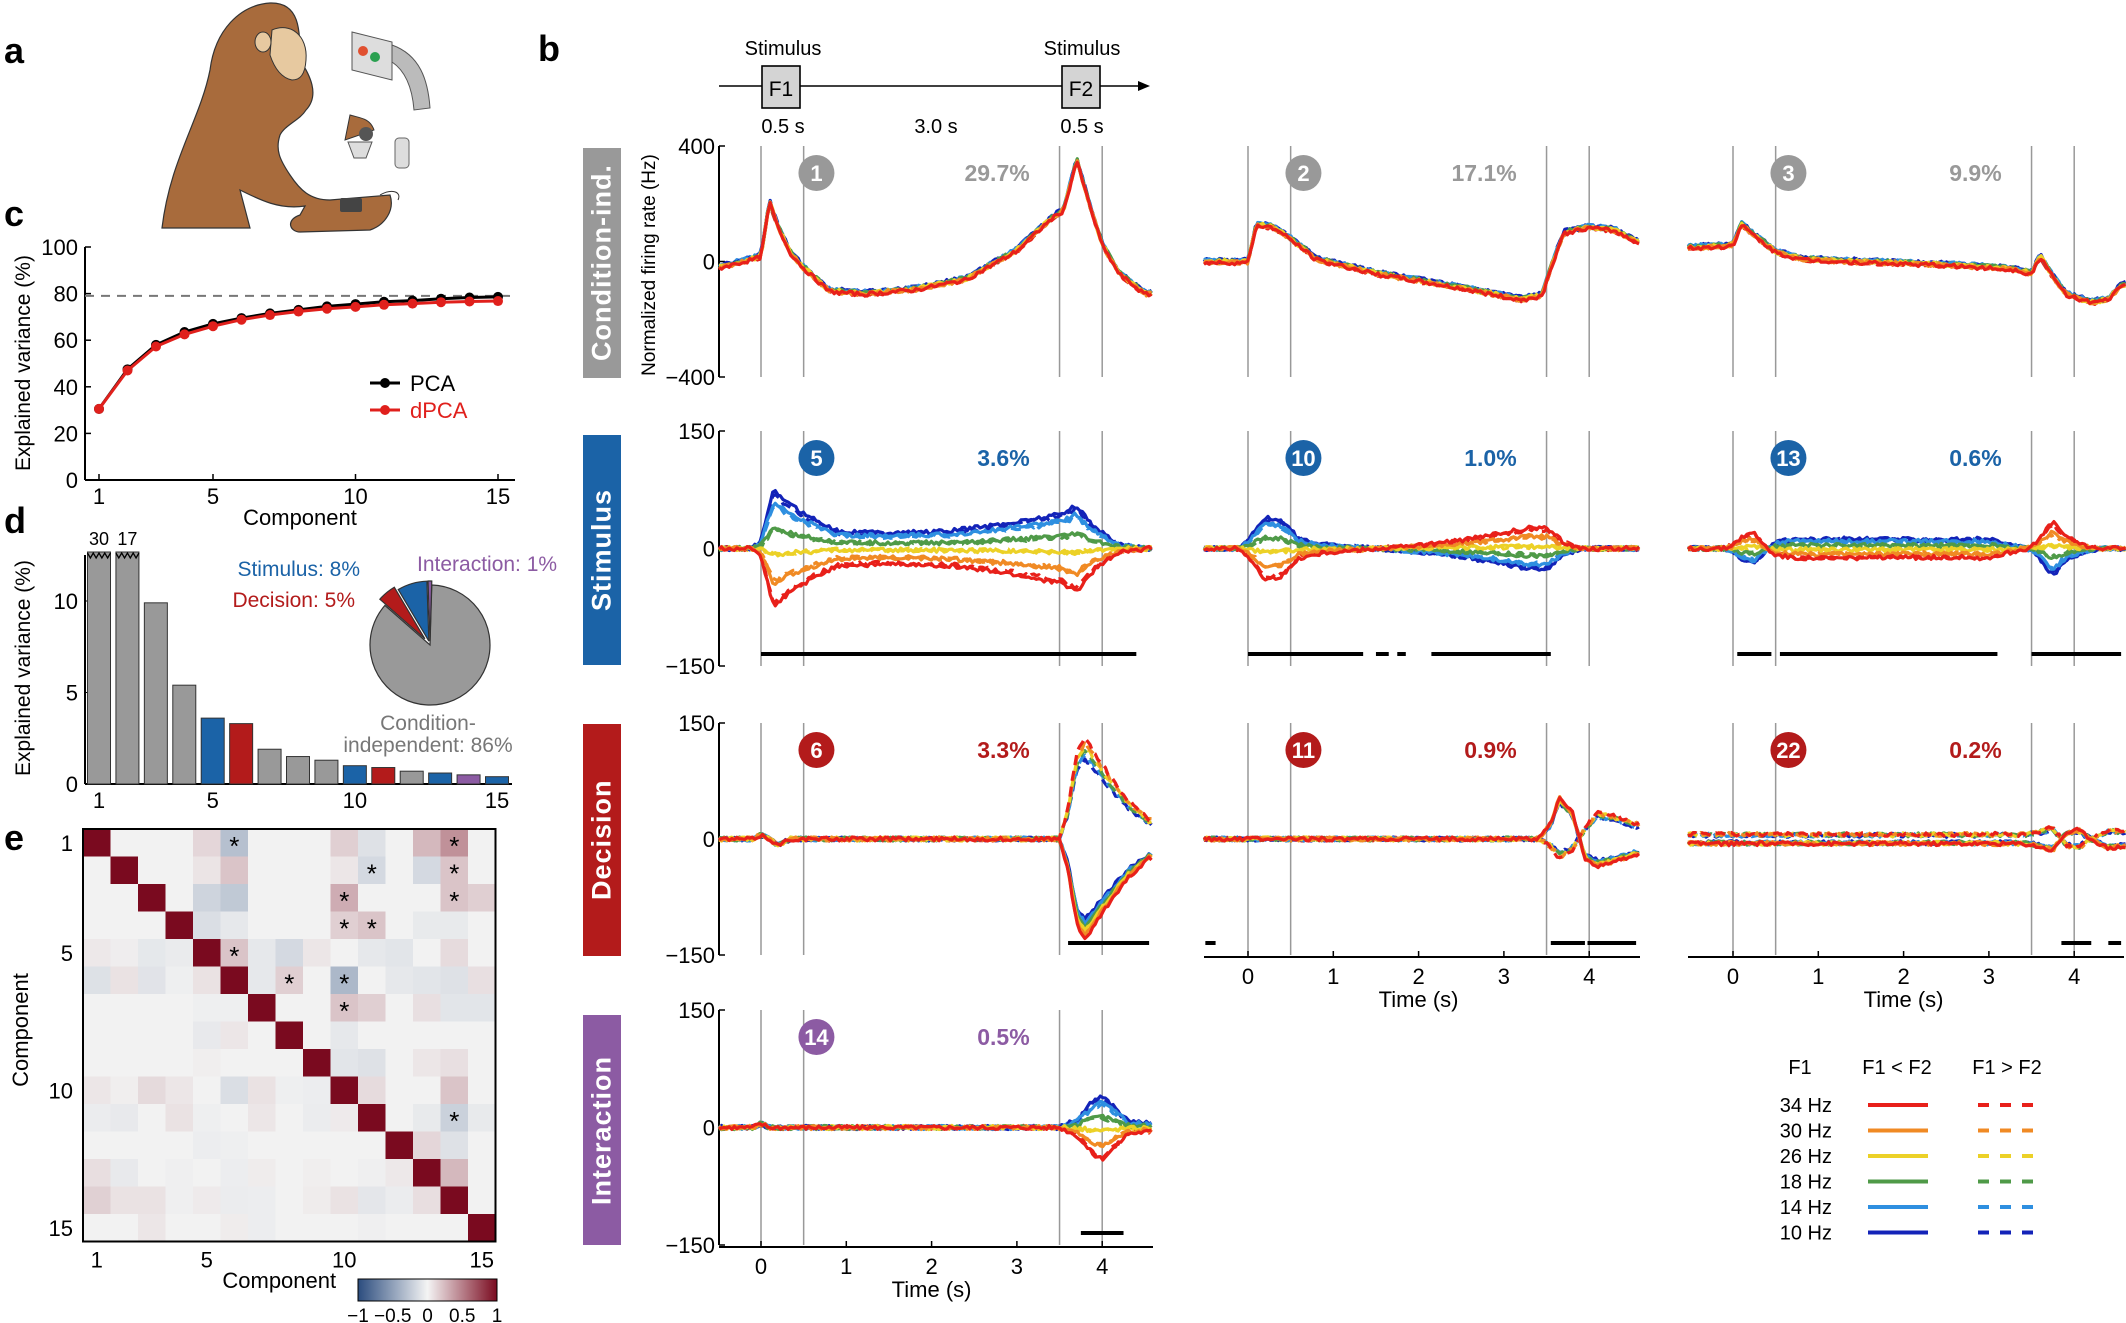 Image resolution: width=2126 pixels, height=1323 pixels. I want to click on wrist-band, so click(351, 205).